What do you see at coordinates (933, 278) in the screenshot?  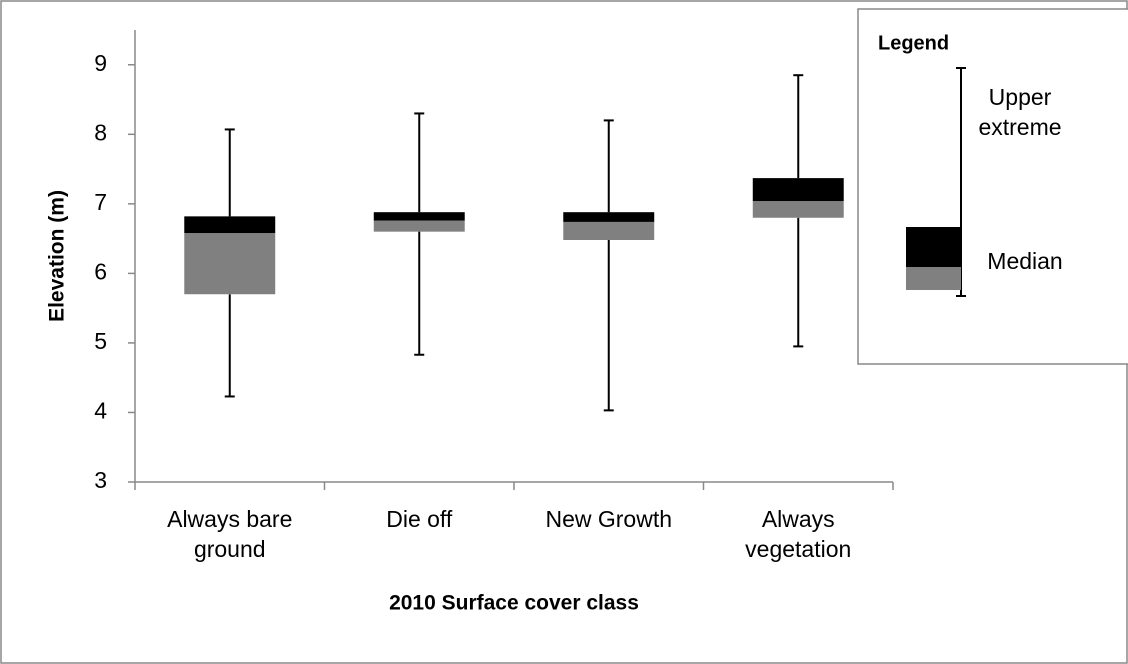 I see `legend-lower-box` at bounding box center [933, 278].